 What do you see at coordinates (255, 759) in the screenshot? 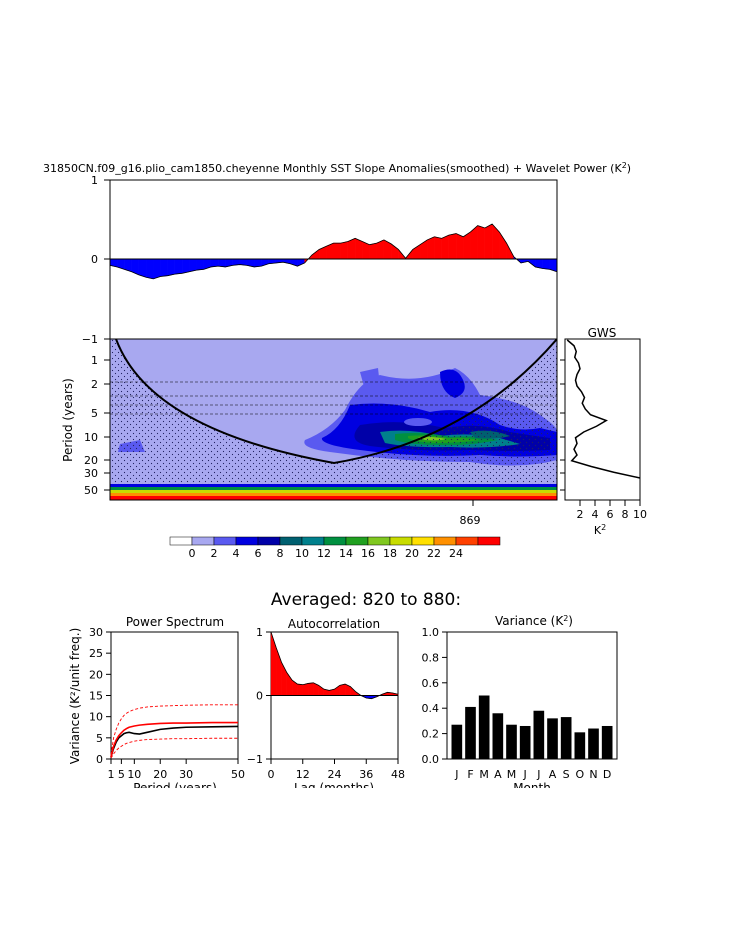
I see `acf-ytick: −1` at bounding box center [255, 759].